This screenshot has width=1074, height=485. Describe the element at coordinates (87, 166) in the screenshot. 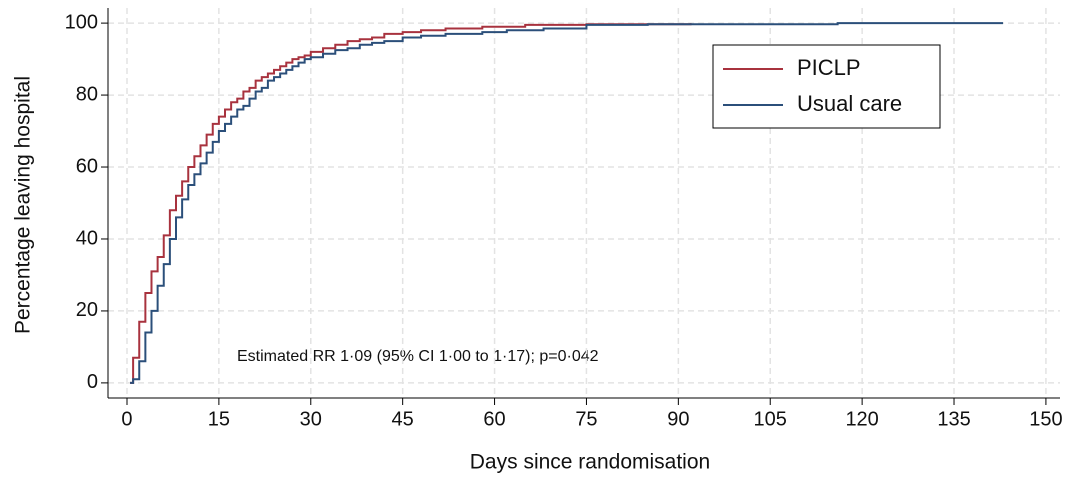

I see `y-tick-label: 60` at that location.